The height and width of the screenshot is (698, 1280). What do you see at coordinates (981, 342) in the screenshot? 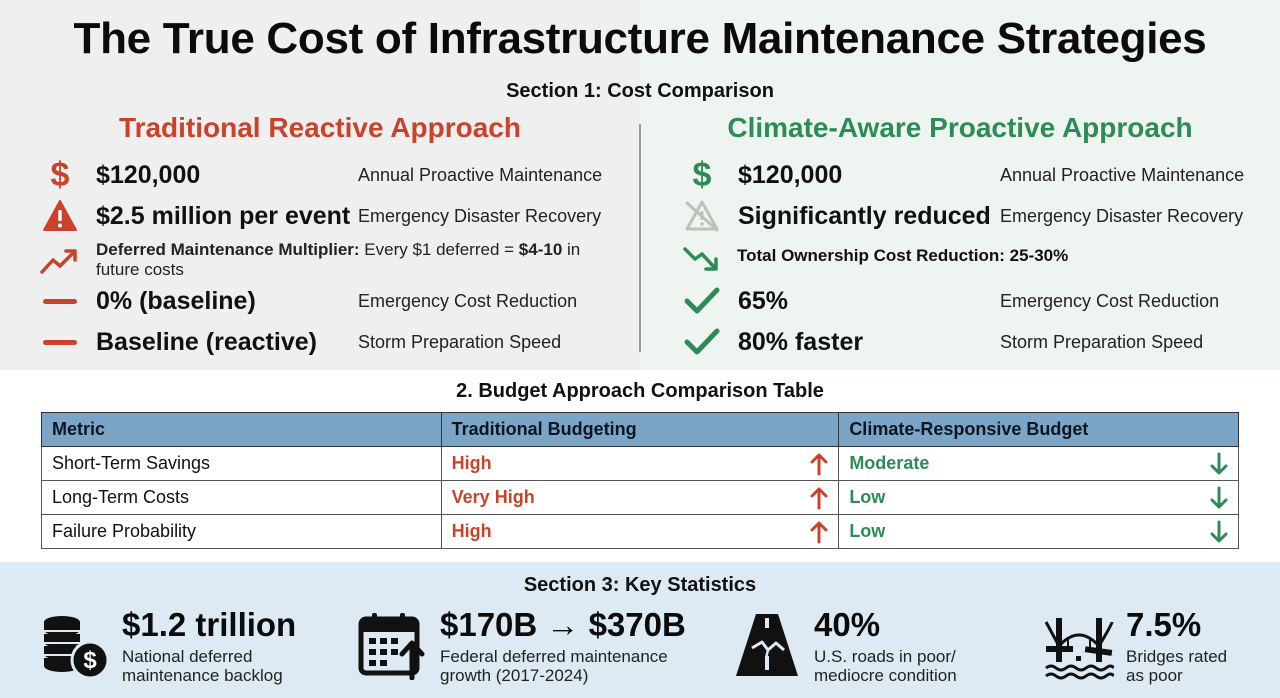
I see `proactive-row-storm: 80% faster Storm Preparation Speed` at bounding box center [981, 342].